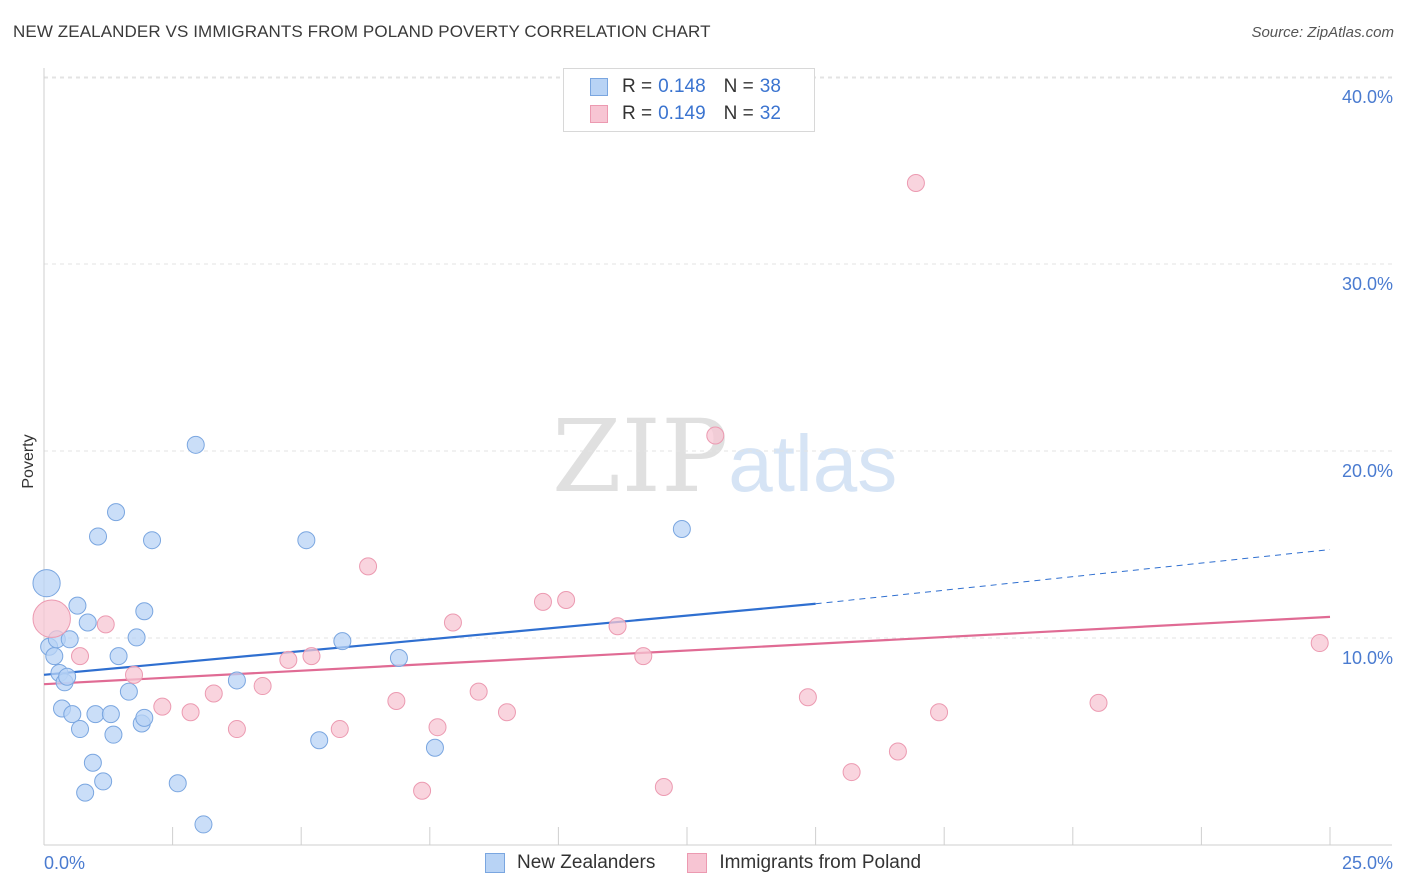 The height and width of the screenshot is (892, 1406). I want to click on y-tick-label: 10.0%, so click(1367, 658).